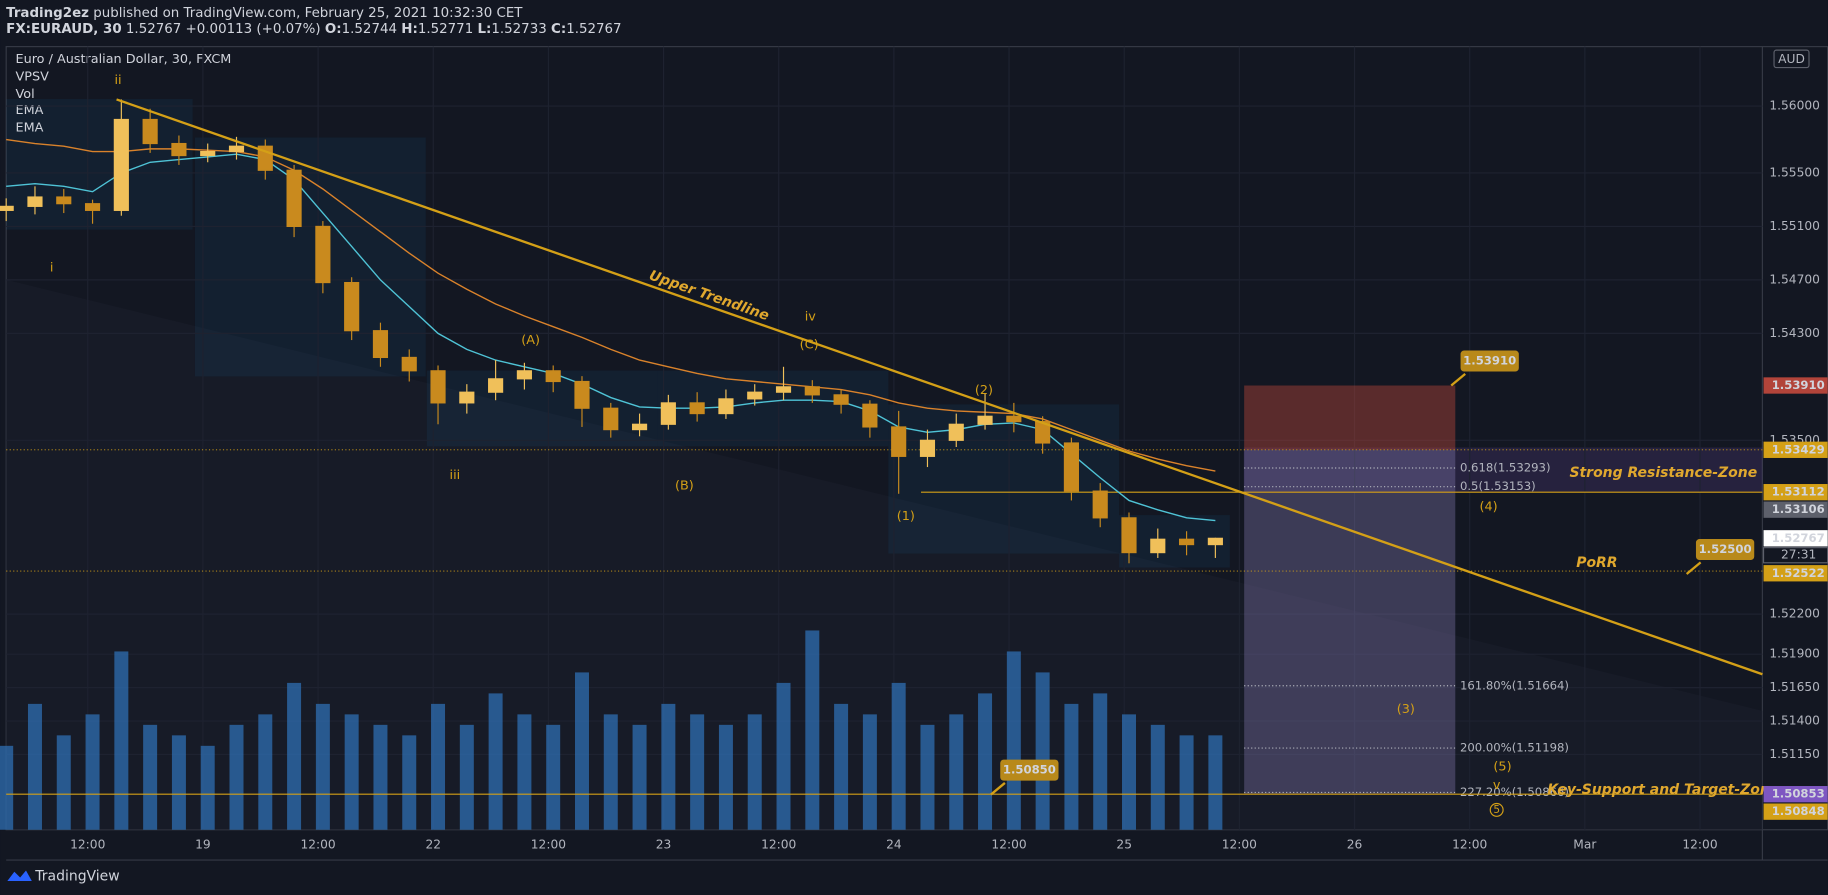 The image size is (1828, 895). Describe the element at coordinates (684, 485) in the screenshot. I see `wave-label: (B)` at that location.